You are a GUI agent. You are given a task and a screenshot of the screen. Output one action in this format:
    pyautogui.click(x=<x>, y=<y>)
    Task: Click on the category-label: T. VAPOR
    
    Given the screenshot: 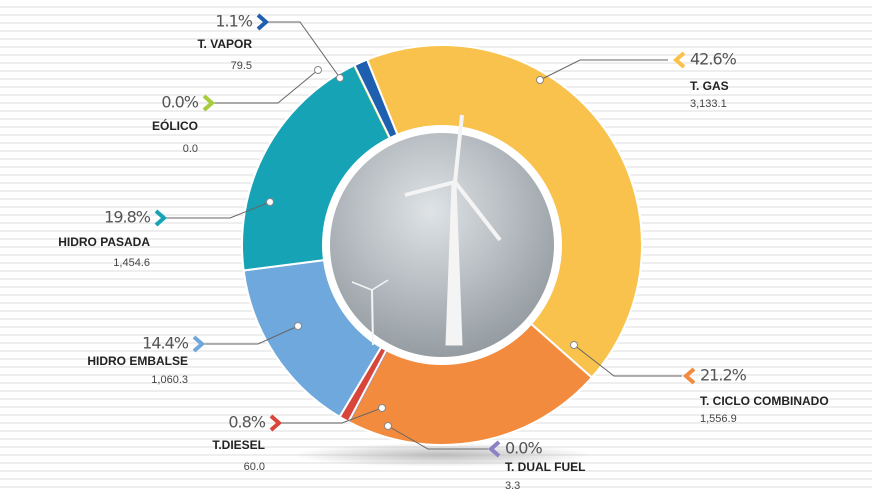 What is the action you would take?
    pyautogui.click(x=225, y=44)
    